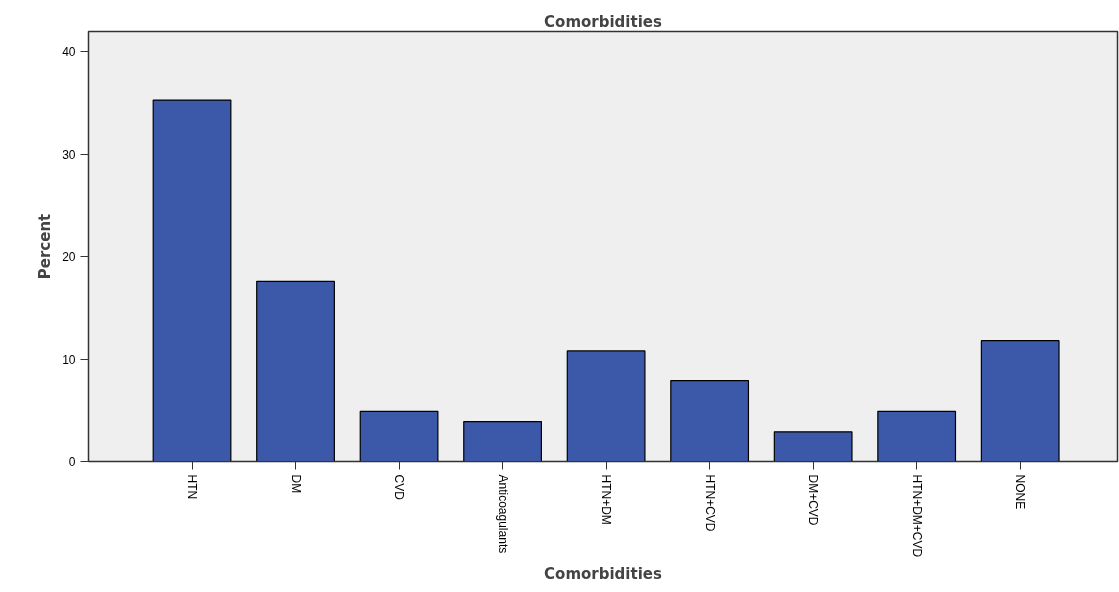 Image resolution: width=1119 pixels, height=592 pixels. What do you see at coordinates (606, 499) in the screenshot?
I see `x-tick-label: HTN+DM` at bounding box center [606, 499].